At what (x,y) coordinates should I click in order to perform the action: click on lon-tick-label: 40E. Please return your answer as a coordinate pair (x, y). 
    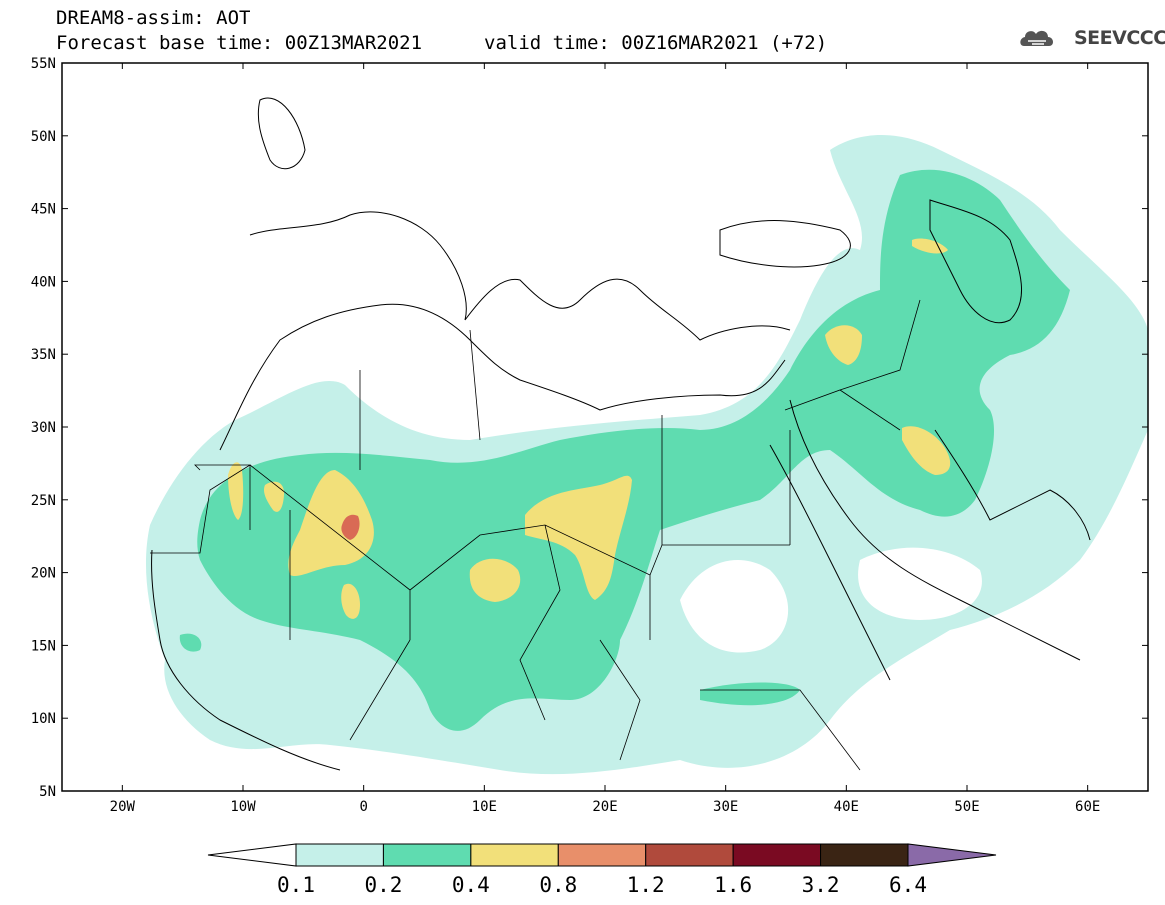
    Looking at the image, I should click on (846, 807).